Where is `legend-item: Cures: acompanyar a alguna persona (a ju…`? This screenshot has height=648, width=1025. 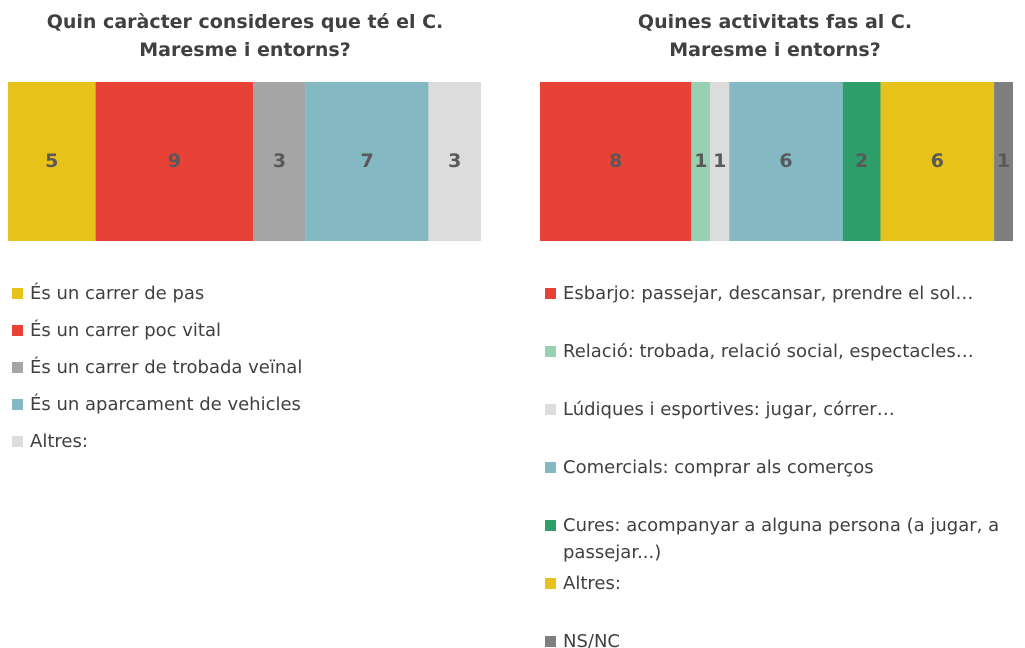 legend-item: Cures: acompanyar a alguna persona (a ju… is located at coordinates (784, 539).